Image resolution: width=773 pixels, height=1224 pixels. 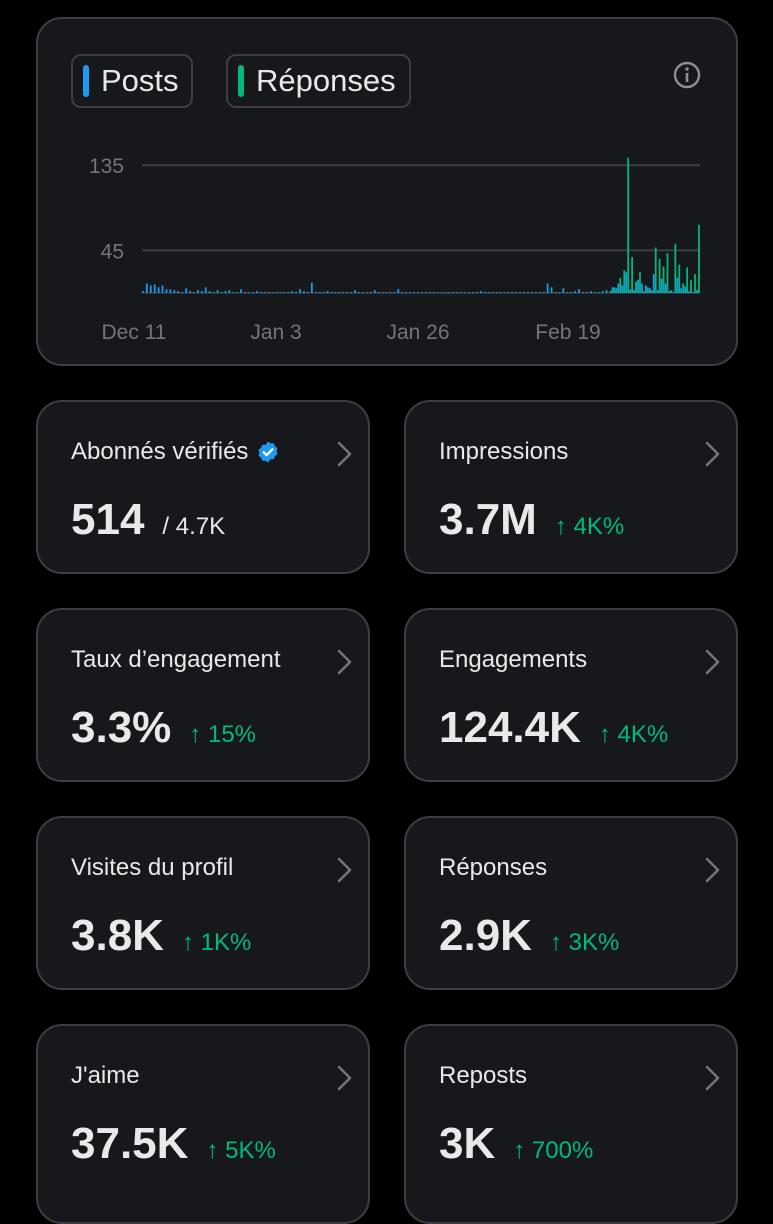 I want to click on stat-card-replies: Réponses 2.9K ↑ 3K%, so click(x=571, y=903).